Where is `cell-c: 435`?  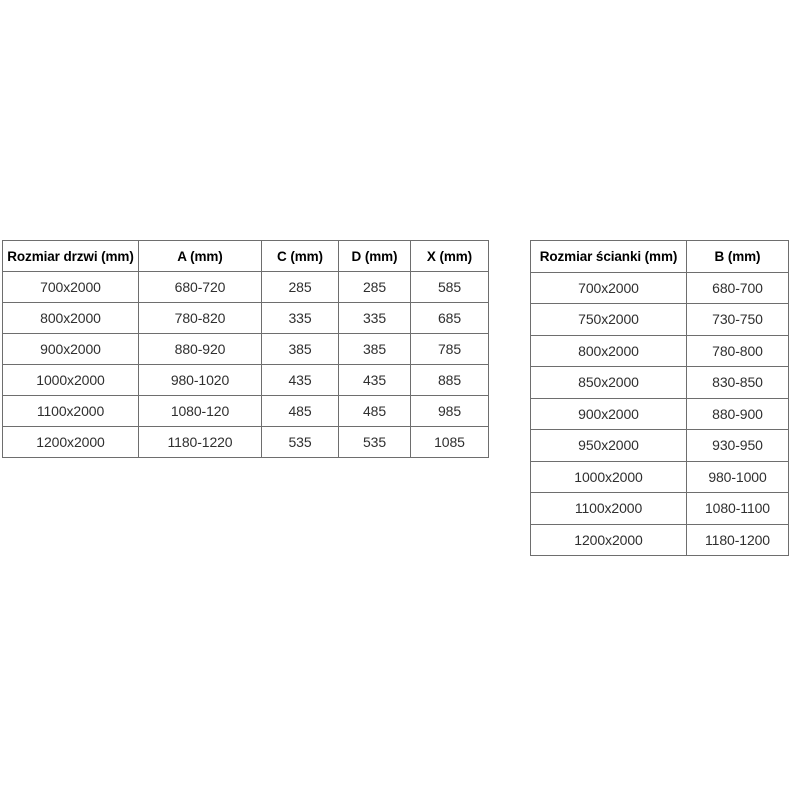
cell-c: 435 is located at coordinates (300, 380).